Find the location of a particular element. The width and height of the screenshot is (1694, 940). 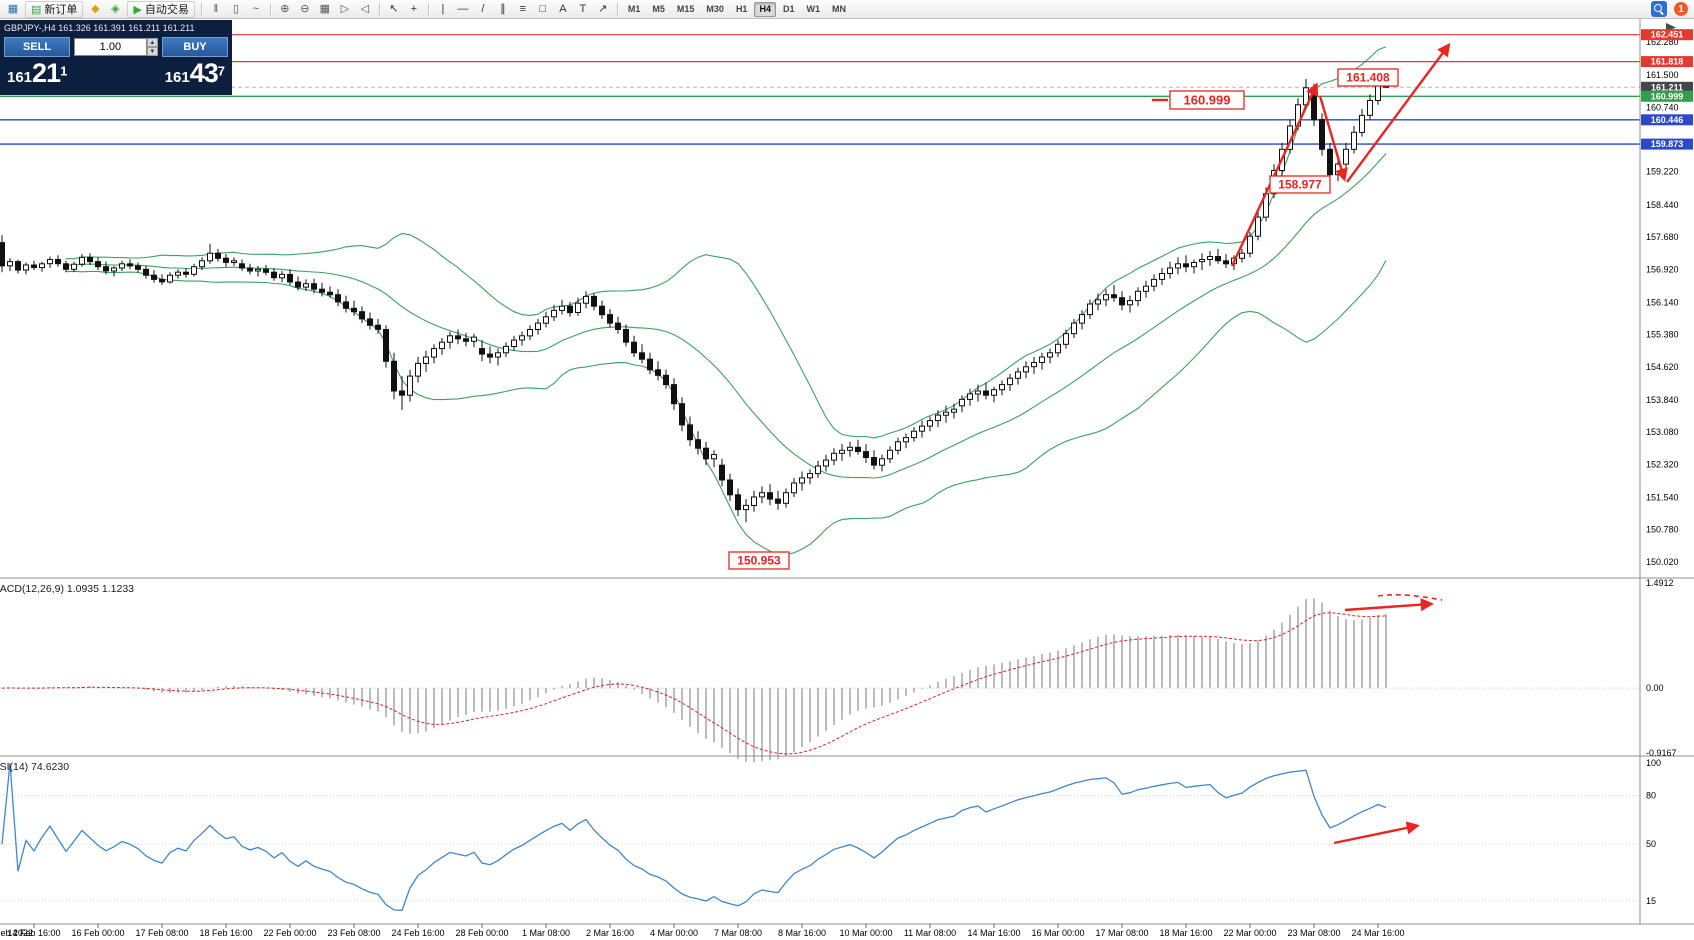

zoom-in-icon: ⊕ is located at coordinates (285, 9).